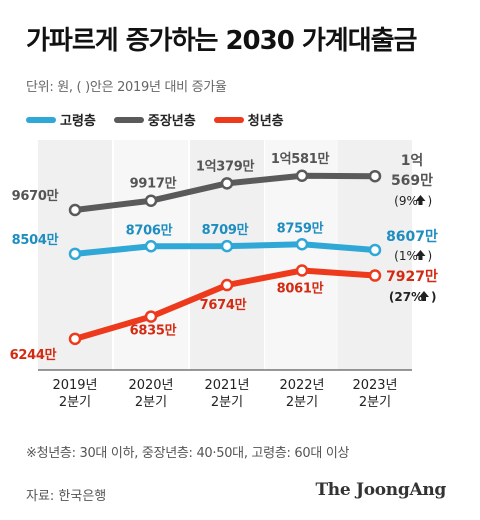 The image size is (480, 520). I want to click on data-label: 8759만, so click(300, 228).